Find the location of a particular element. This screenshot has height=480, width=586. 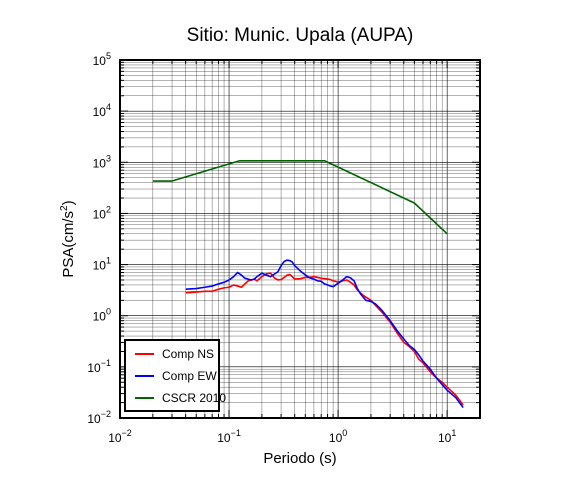

series-line-comp-ew is located at coordinates (324, 334).